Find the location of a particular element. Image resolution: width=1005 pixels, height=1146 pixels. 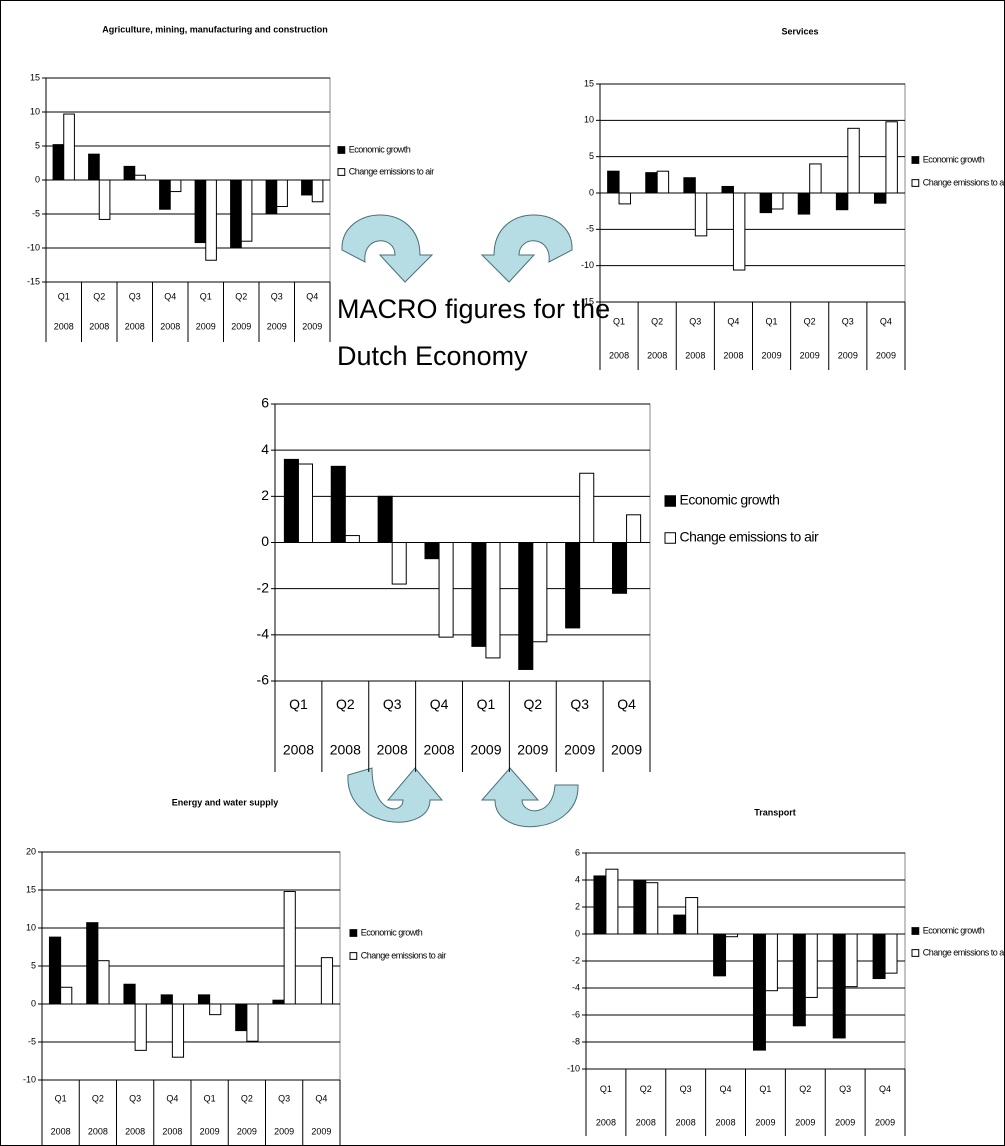

y-tick-label: 6 is located at coordinates (577, 852).